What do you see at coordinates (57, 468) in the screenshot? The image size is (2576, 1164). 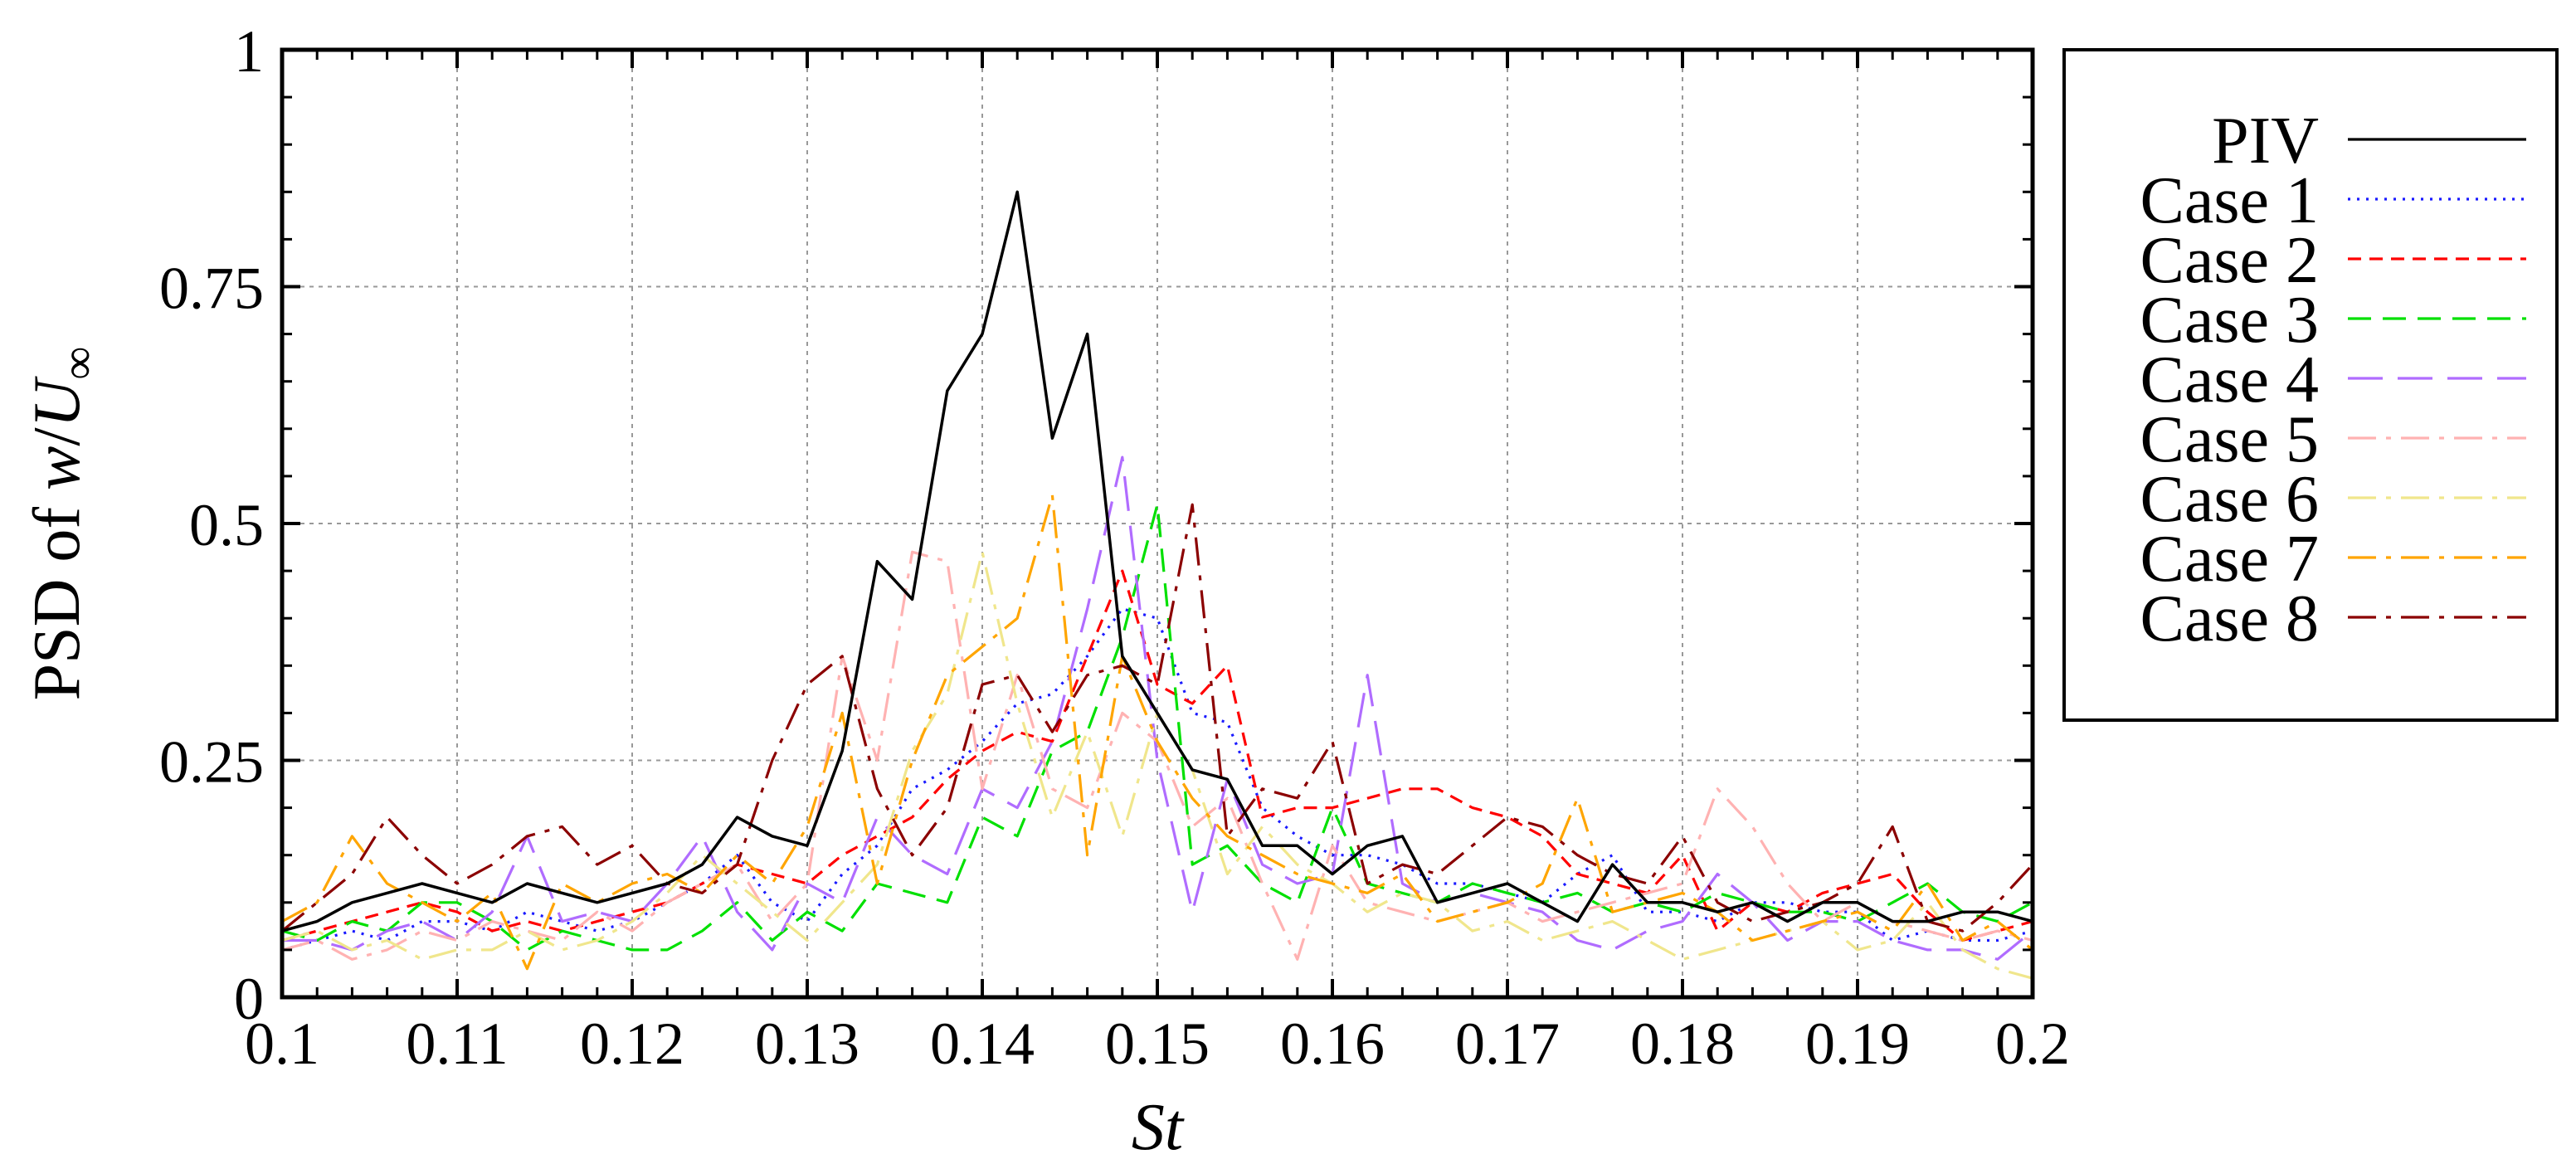 I see `y-axis-label-var: w` at bounding box center [57, 468].